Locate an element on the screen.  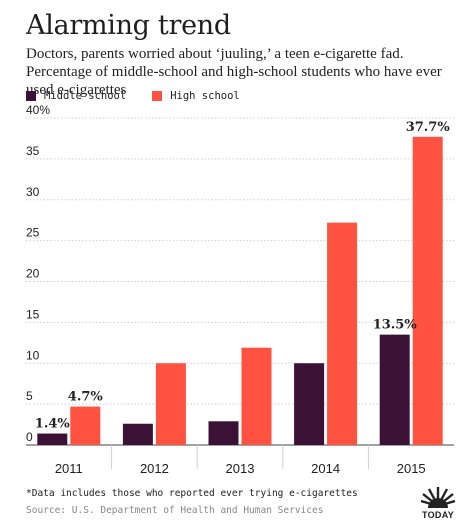
legend: Middle school High school is located at coordinates (146, 96).